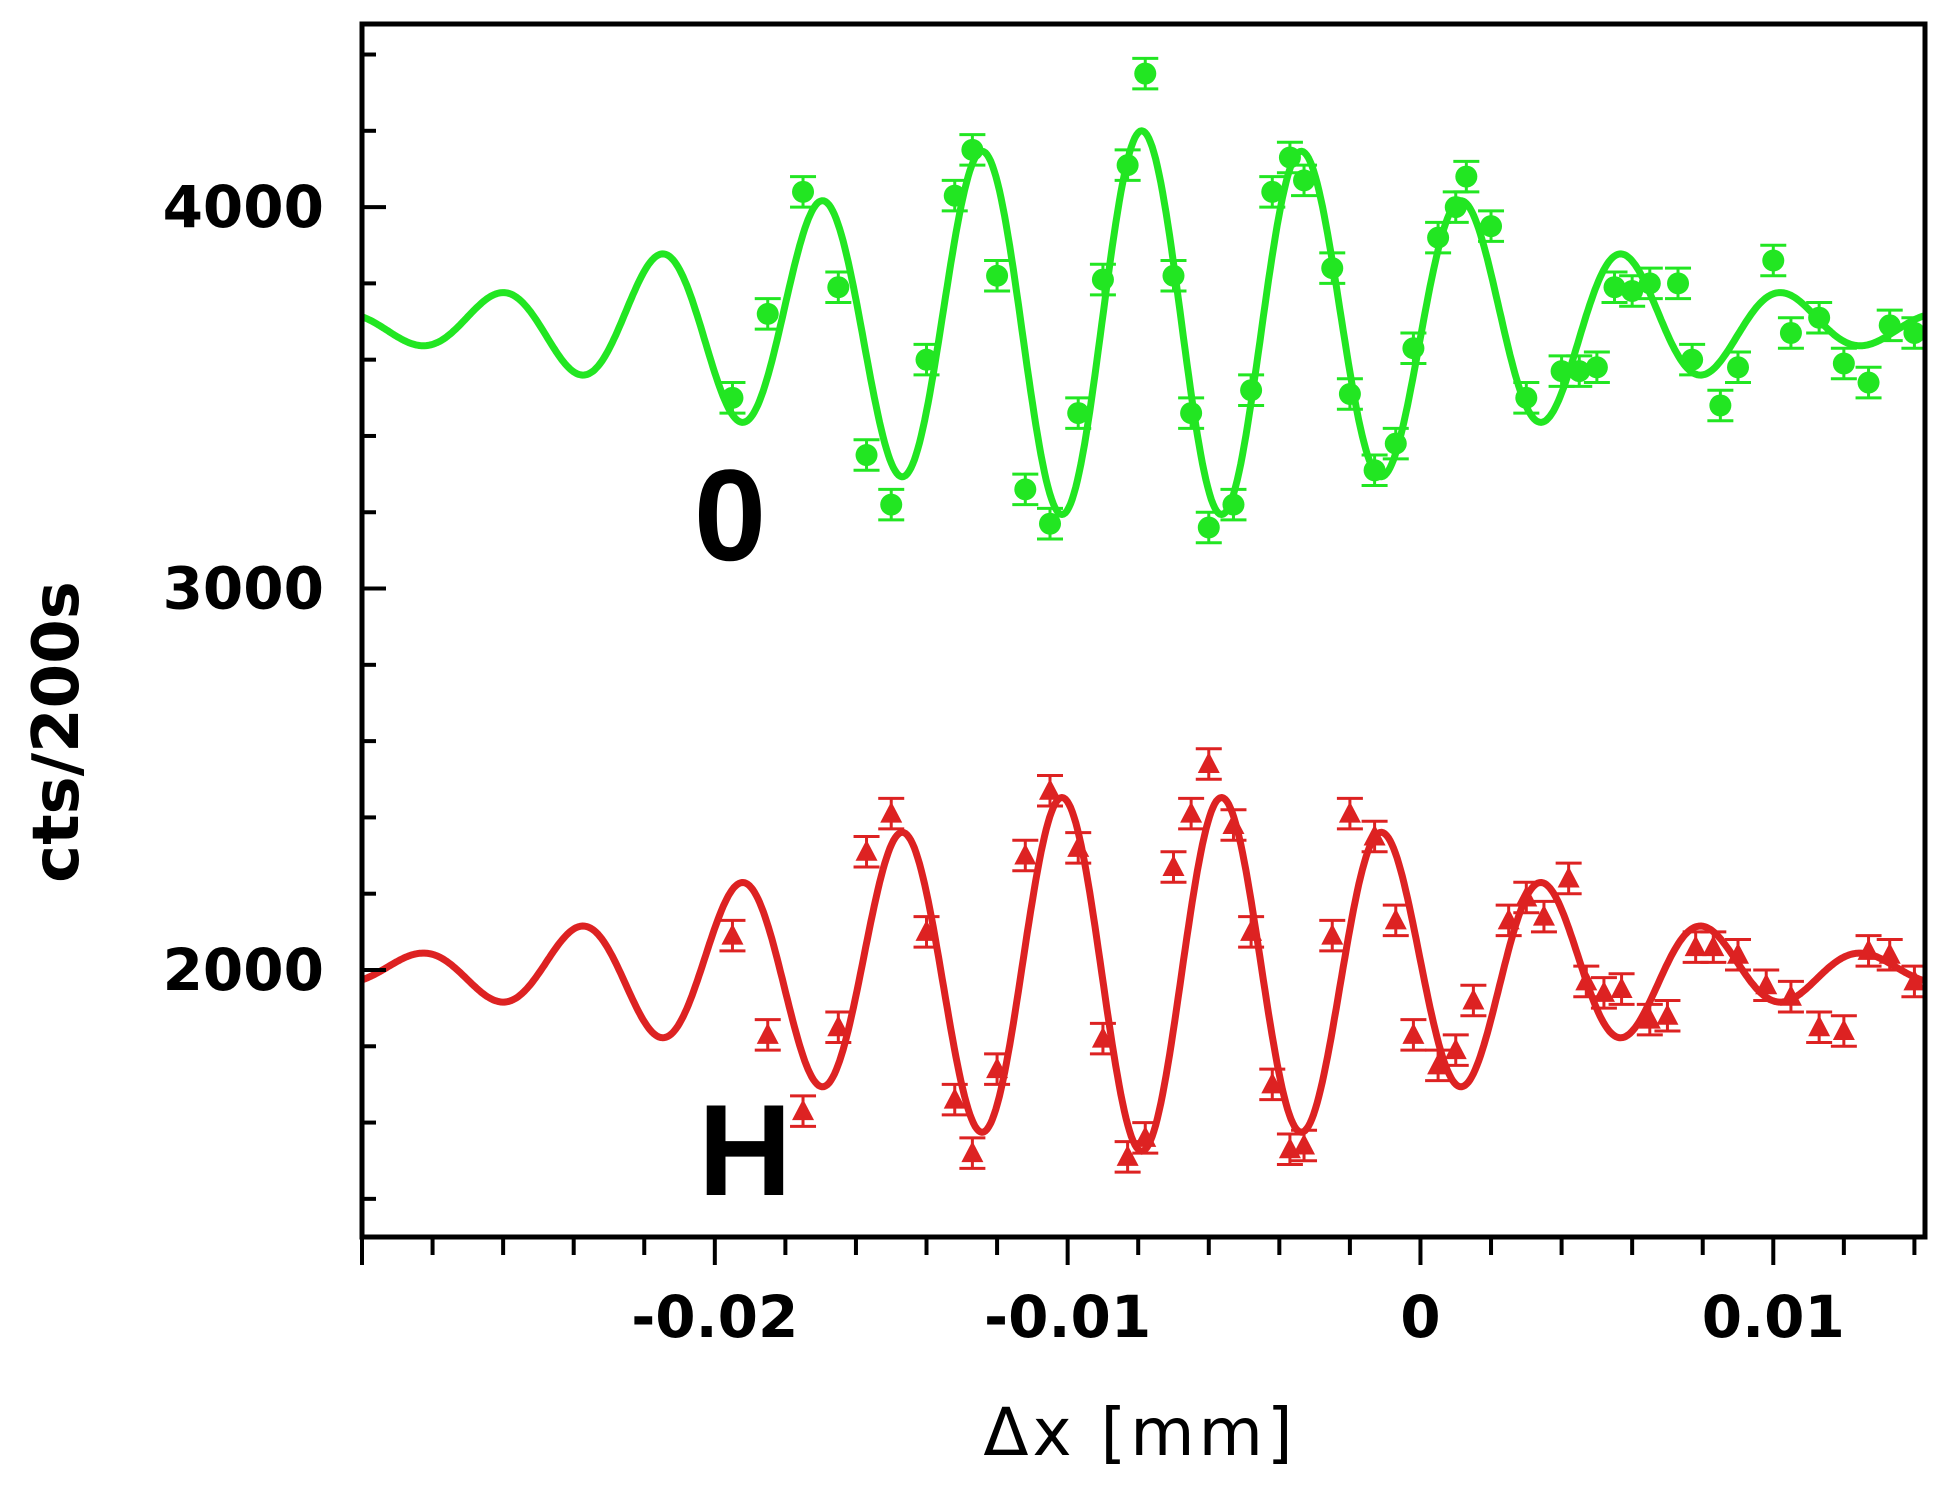 This screenshot has height=1485, width=1950. What do you see at coordinates (1139, 1432) in the screenshot?
I see `x-axis-label: Δx [mm]` at bounding box center [1139, 1432].